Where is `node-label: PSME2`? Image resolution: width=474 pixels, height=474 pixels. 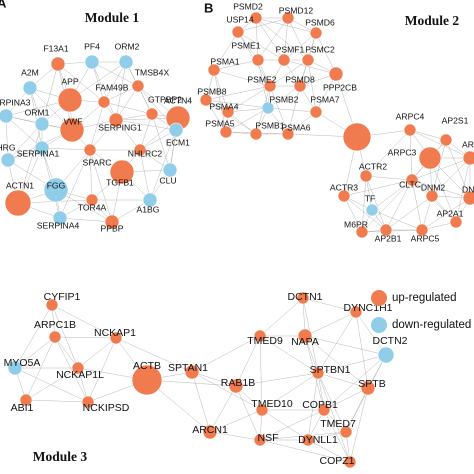 node-label: PSME2 is located at coordinates (261, 79).